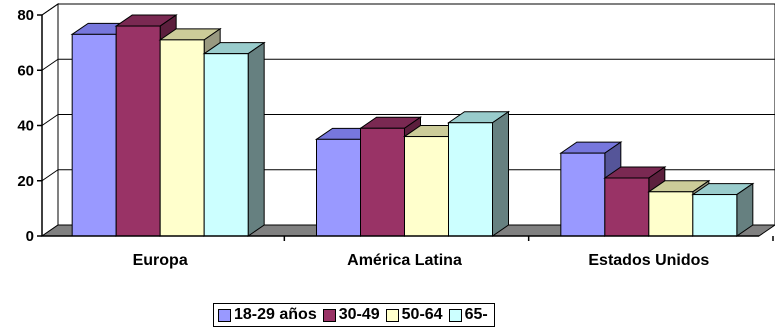 The width and height of the screenshot is (775, 331). Describe the element at coordinates (476, 314) in the screenshot. I see `legend-label-4: 65-` at that location.